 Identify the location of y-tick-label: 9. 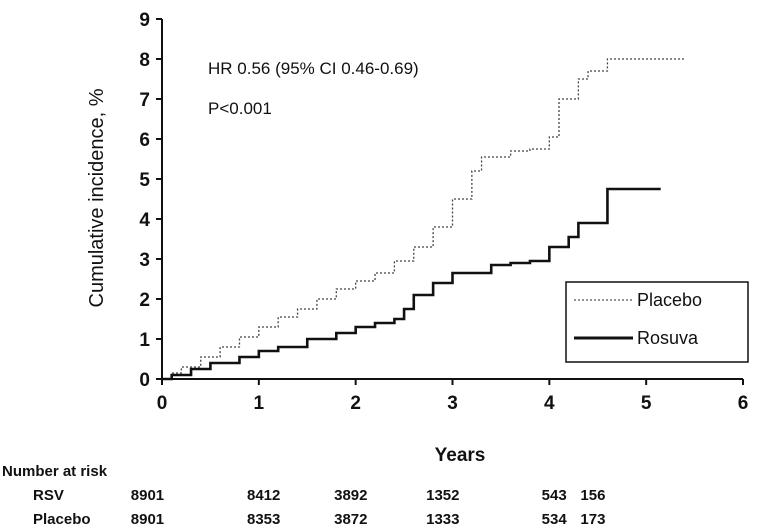
(144, 20).